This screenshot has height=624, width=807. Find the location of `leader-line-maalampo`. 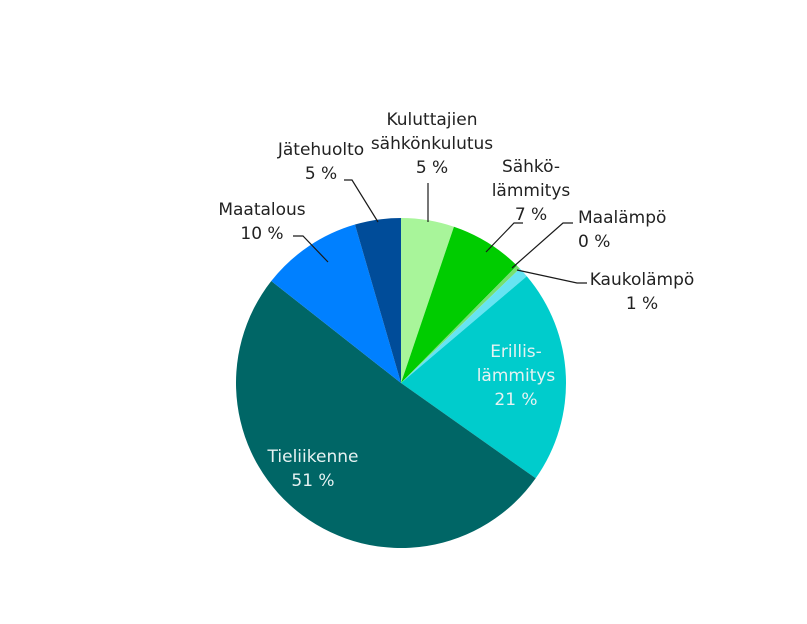

leader-line-maalampo is located at coordinates (542, 245).